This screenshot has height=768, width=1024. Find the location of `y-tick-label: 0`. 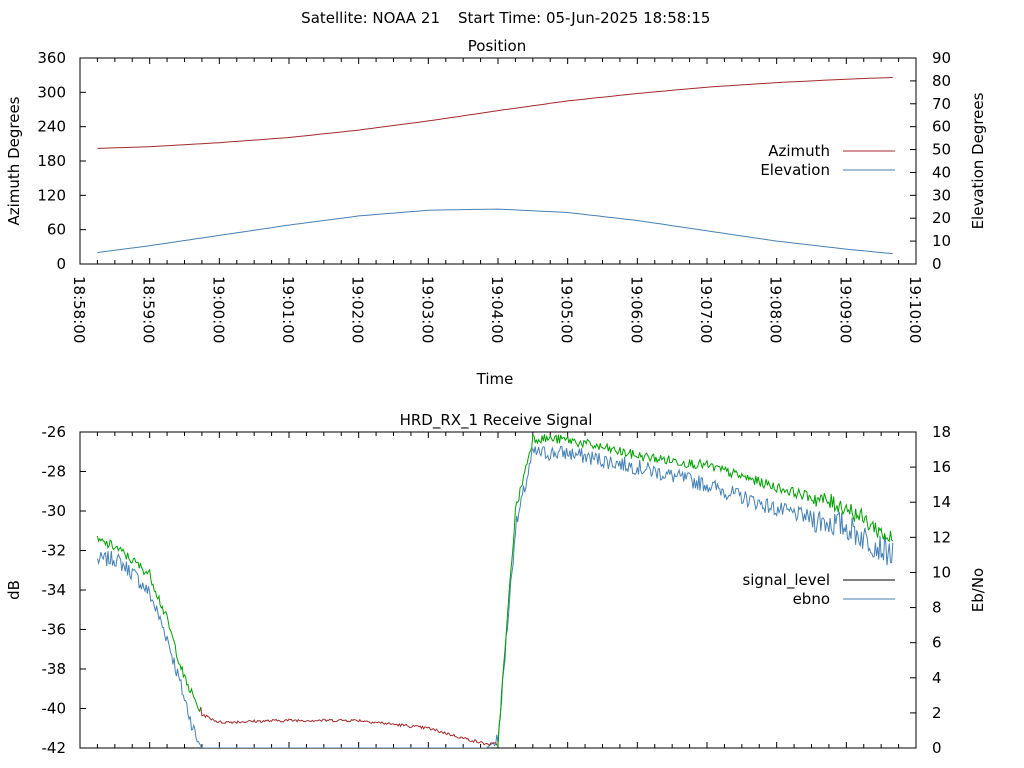

y-tick-label: 0 is located at coordinates (61, 264).